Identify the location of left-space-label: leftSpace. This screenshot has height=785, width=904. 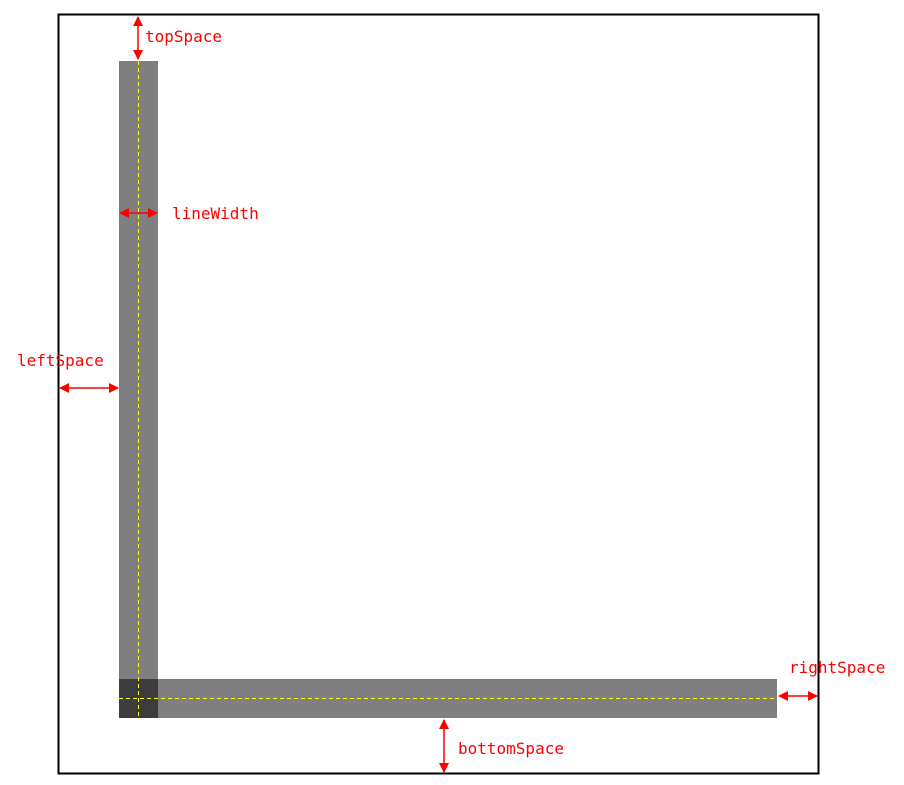
(60, 360).